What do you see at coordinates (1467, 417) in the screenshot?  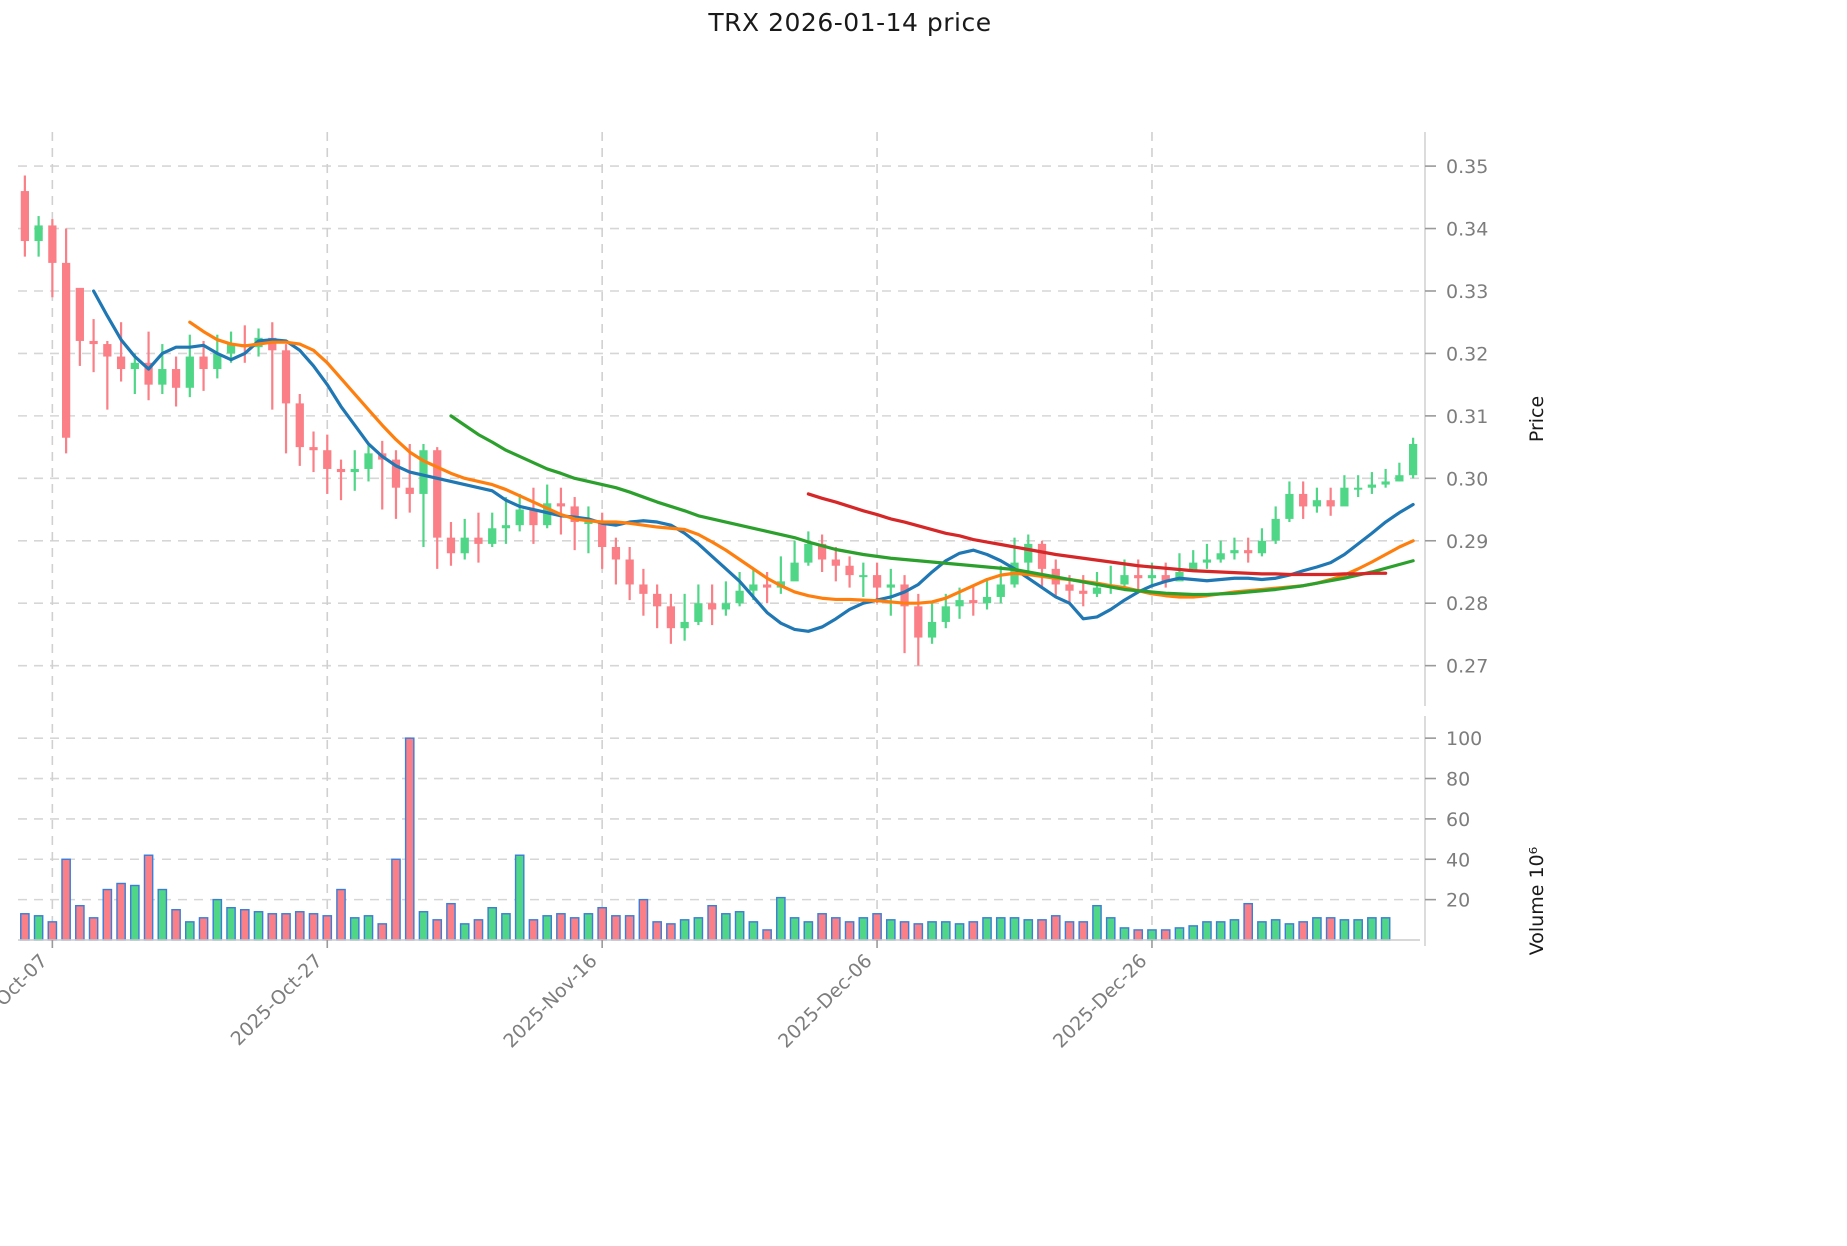 I see `price-tick-label: 0.31` at bounding box center [1467, 417].